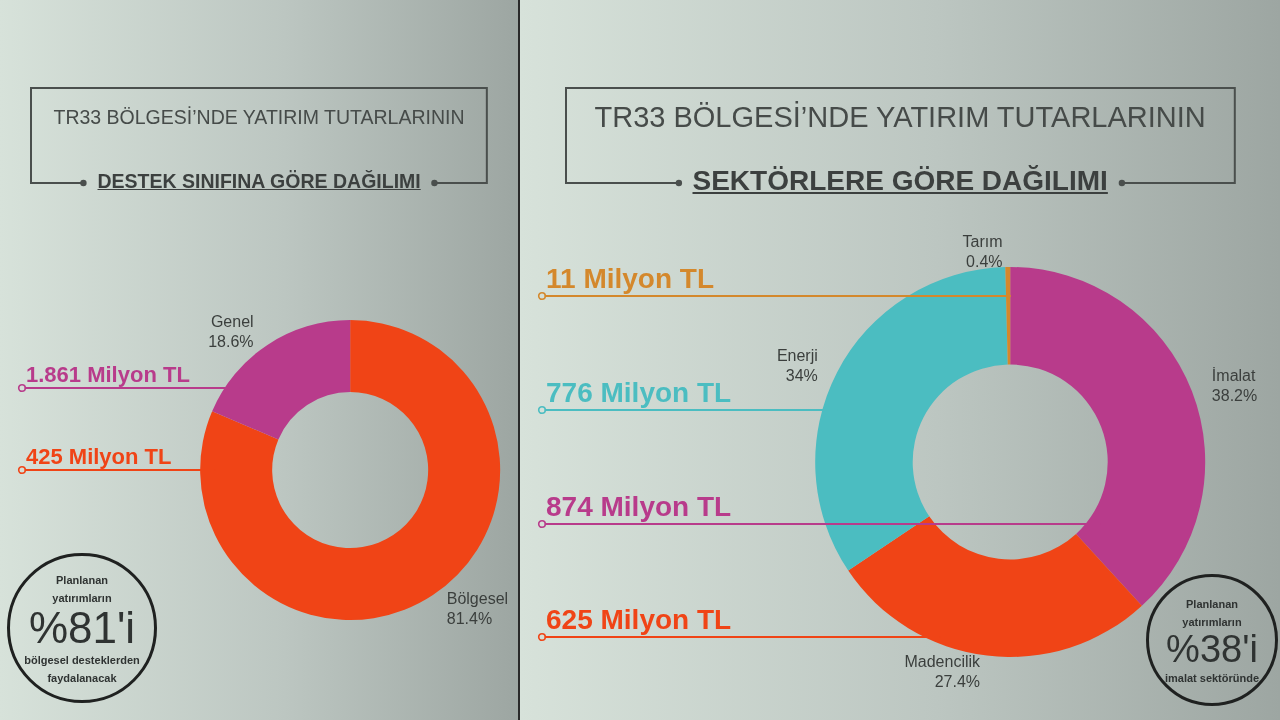  I want to click on slice-label: Madencilik, so click(943, 661).